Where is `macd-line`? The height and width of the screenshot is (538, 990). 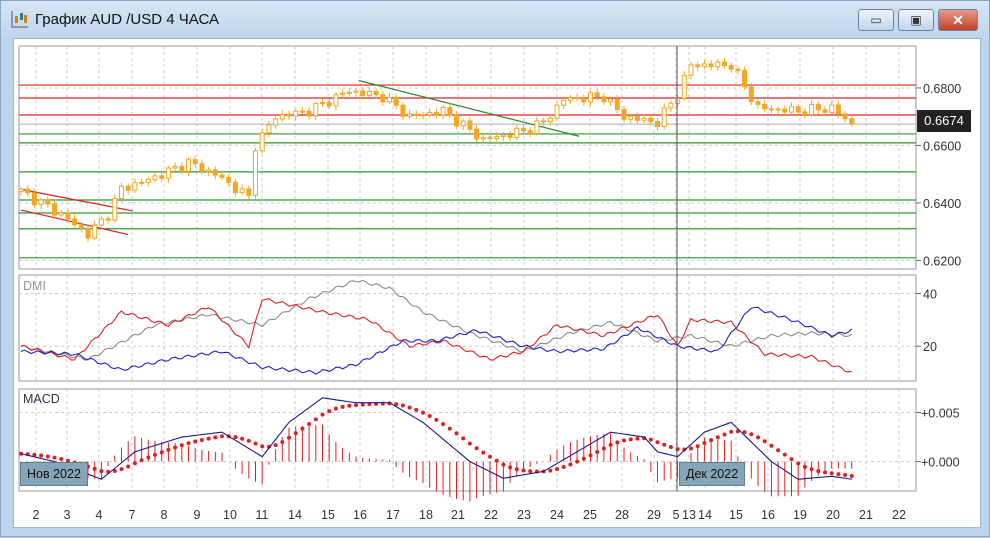
macd-line is located at coordinates (436, 438).